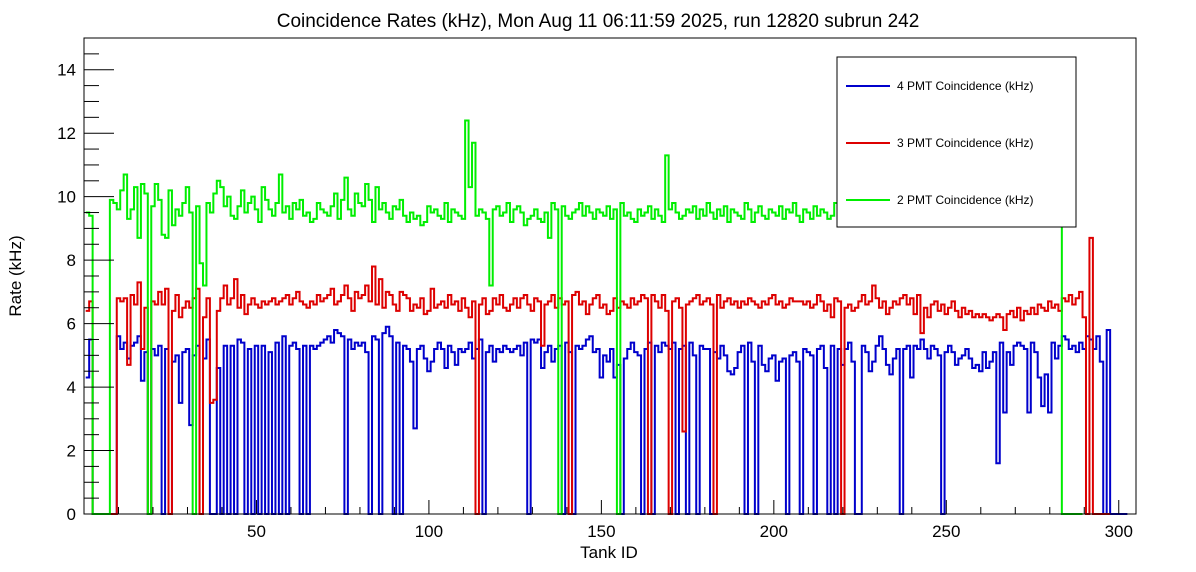 Image resolution: width=1196 pixels, height=572 pixels. Describe the element at coordinates (601, 531) in the screenshot. I see `x-tick-label: 150` at that location.